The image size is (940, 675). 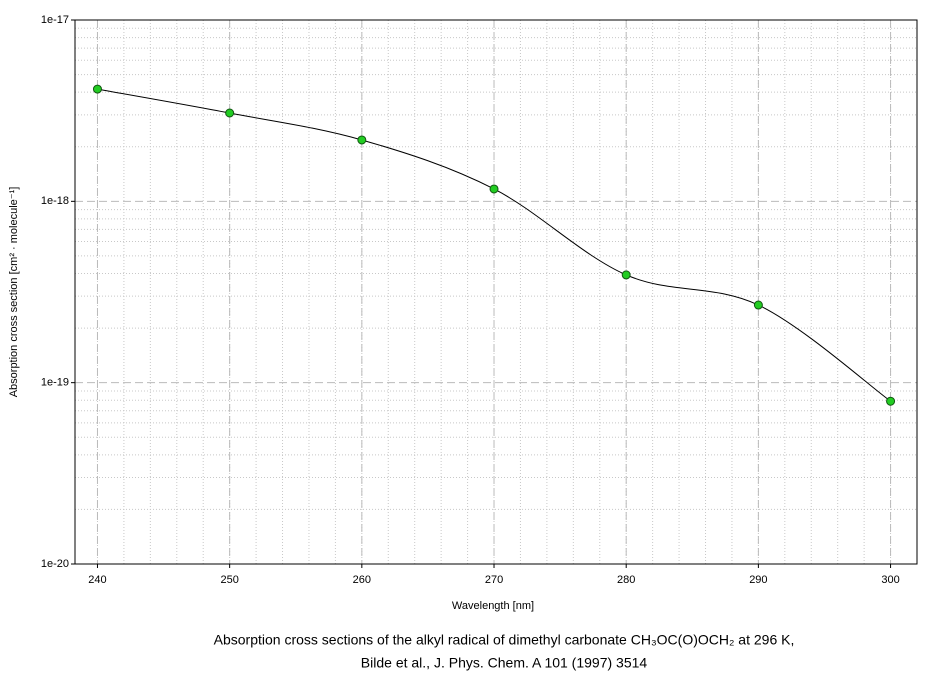 I want to click on y-tick-label: 1e-19, so click(x=55, y=383).